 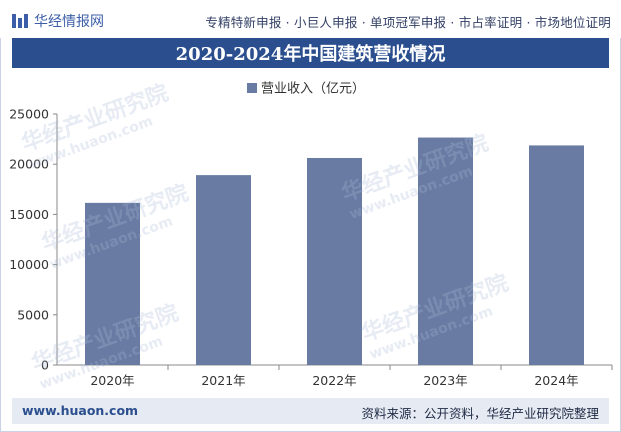 I want to click on y-tick-label: 0, so click(x=45, y=365).